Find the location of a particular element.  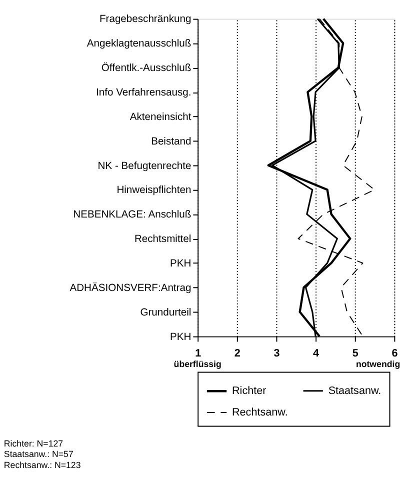

x-tick-label: 1 is located at coordinates (198, 353).